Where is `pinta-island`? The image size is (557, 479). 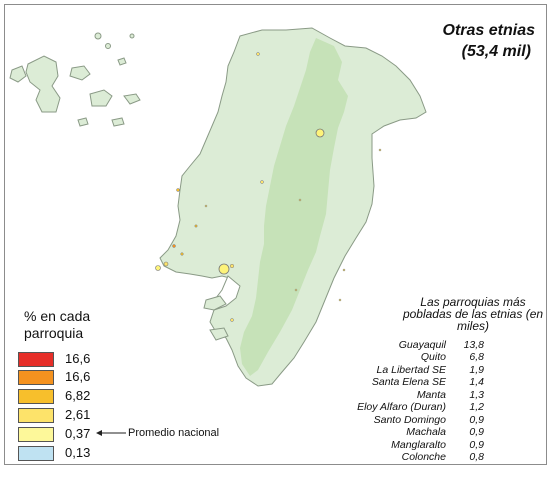 pinta-island is located at coordinates (98, 36).